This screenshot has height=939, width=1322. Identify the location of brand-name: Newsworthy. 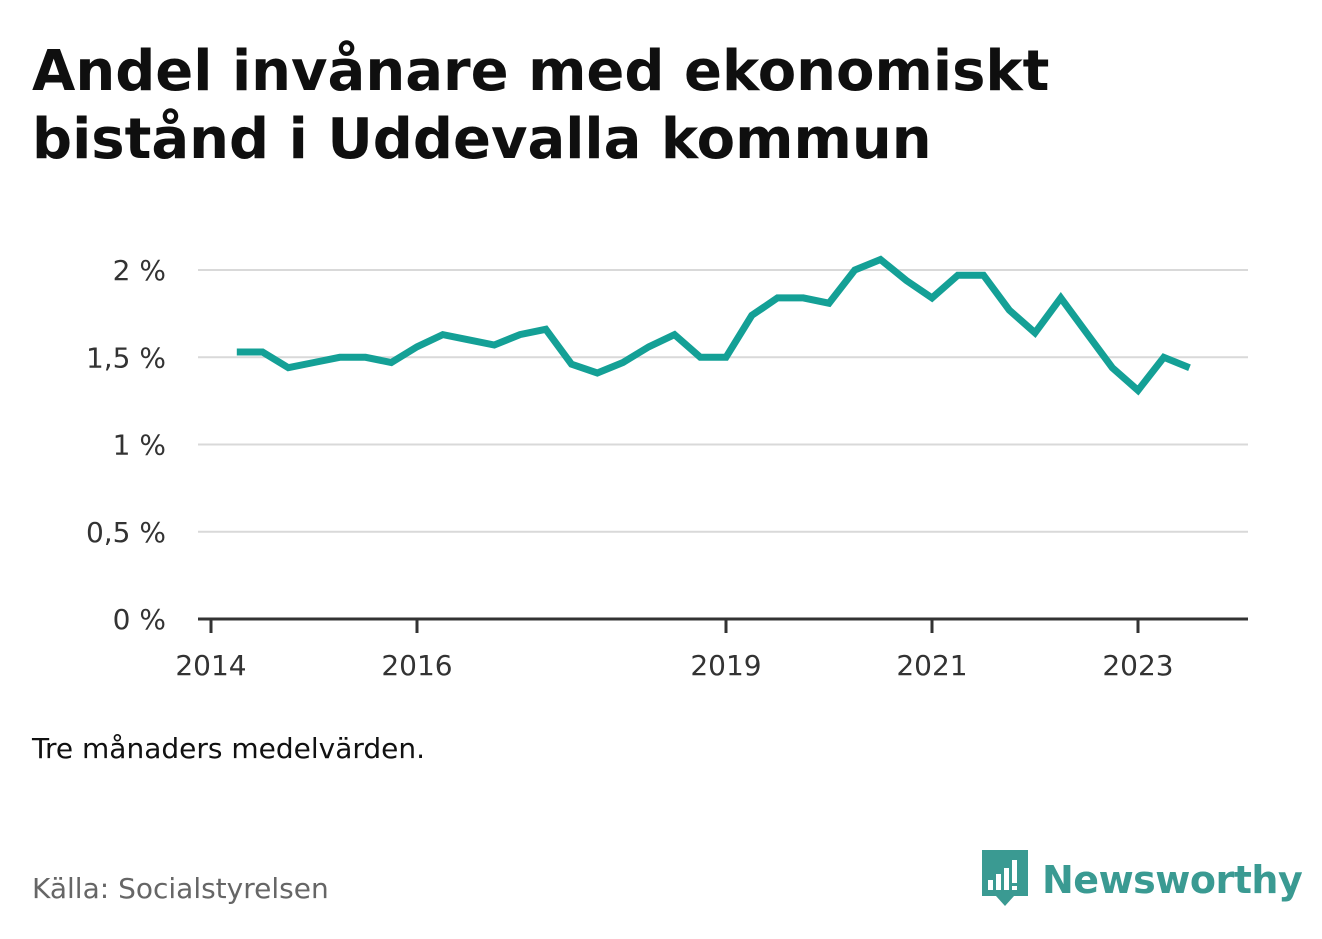
(1172, 880).